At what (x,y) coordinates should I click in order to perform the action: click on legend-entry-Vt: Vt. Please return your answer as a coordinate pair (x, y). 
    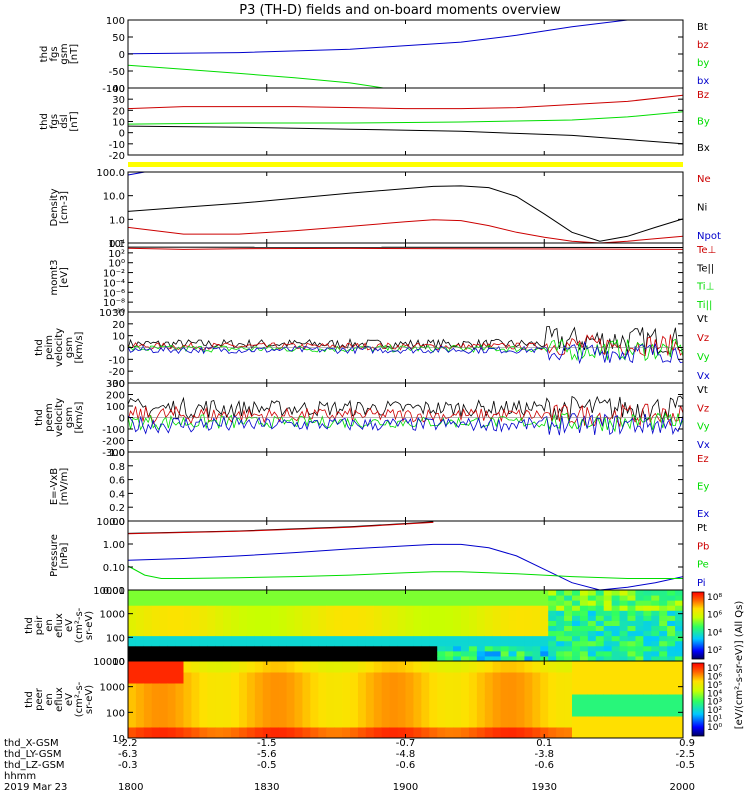
    Looking at the image, I should click on (702, 390).